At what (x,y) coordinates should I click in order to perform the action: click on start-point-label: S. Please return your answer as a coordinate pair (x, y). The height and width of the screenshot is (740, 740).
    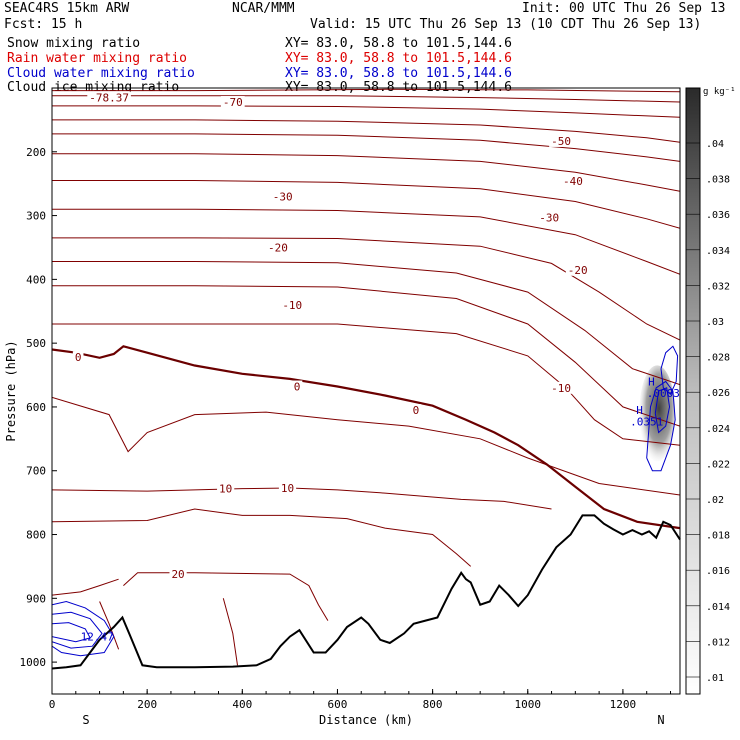
    Looking at the image, I should click on (85, 720).